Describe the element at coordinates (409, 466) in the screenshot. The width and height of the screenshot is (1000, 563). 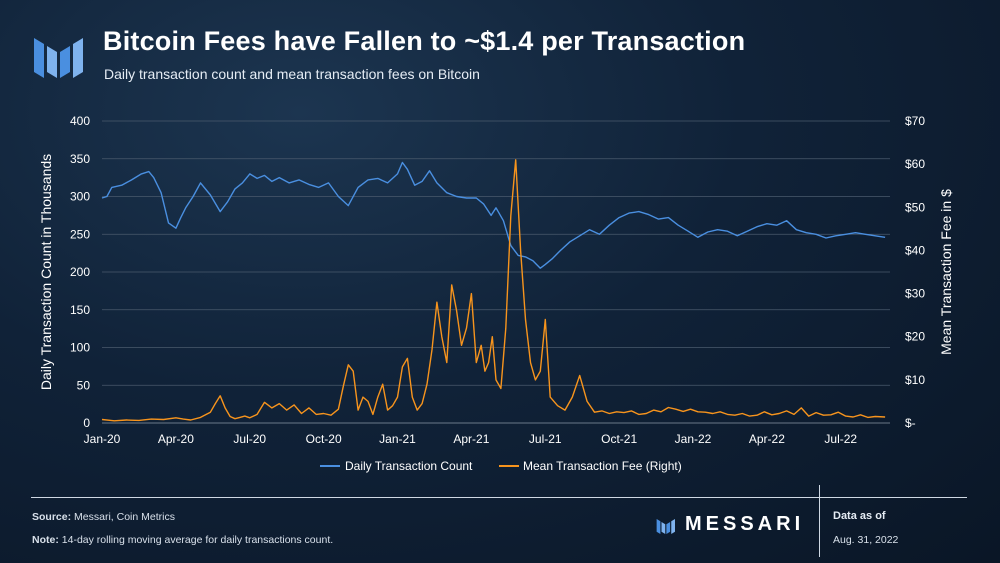
I see `legend-label-transaction-count: Daily Transaction Count` at that location.